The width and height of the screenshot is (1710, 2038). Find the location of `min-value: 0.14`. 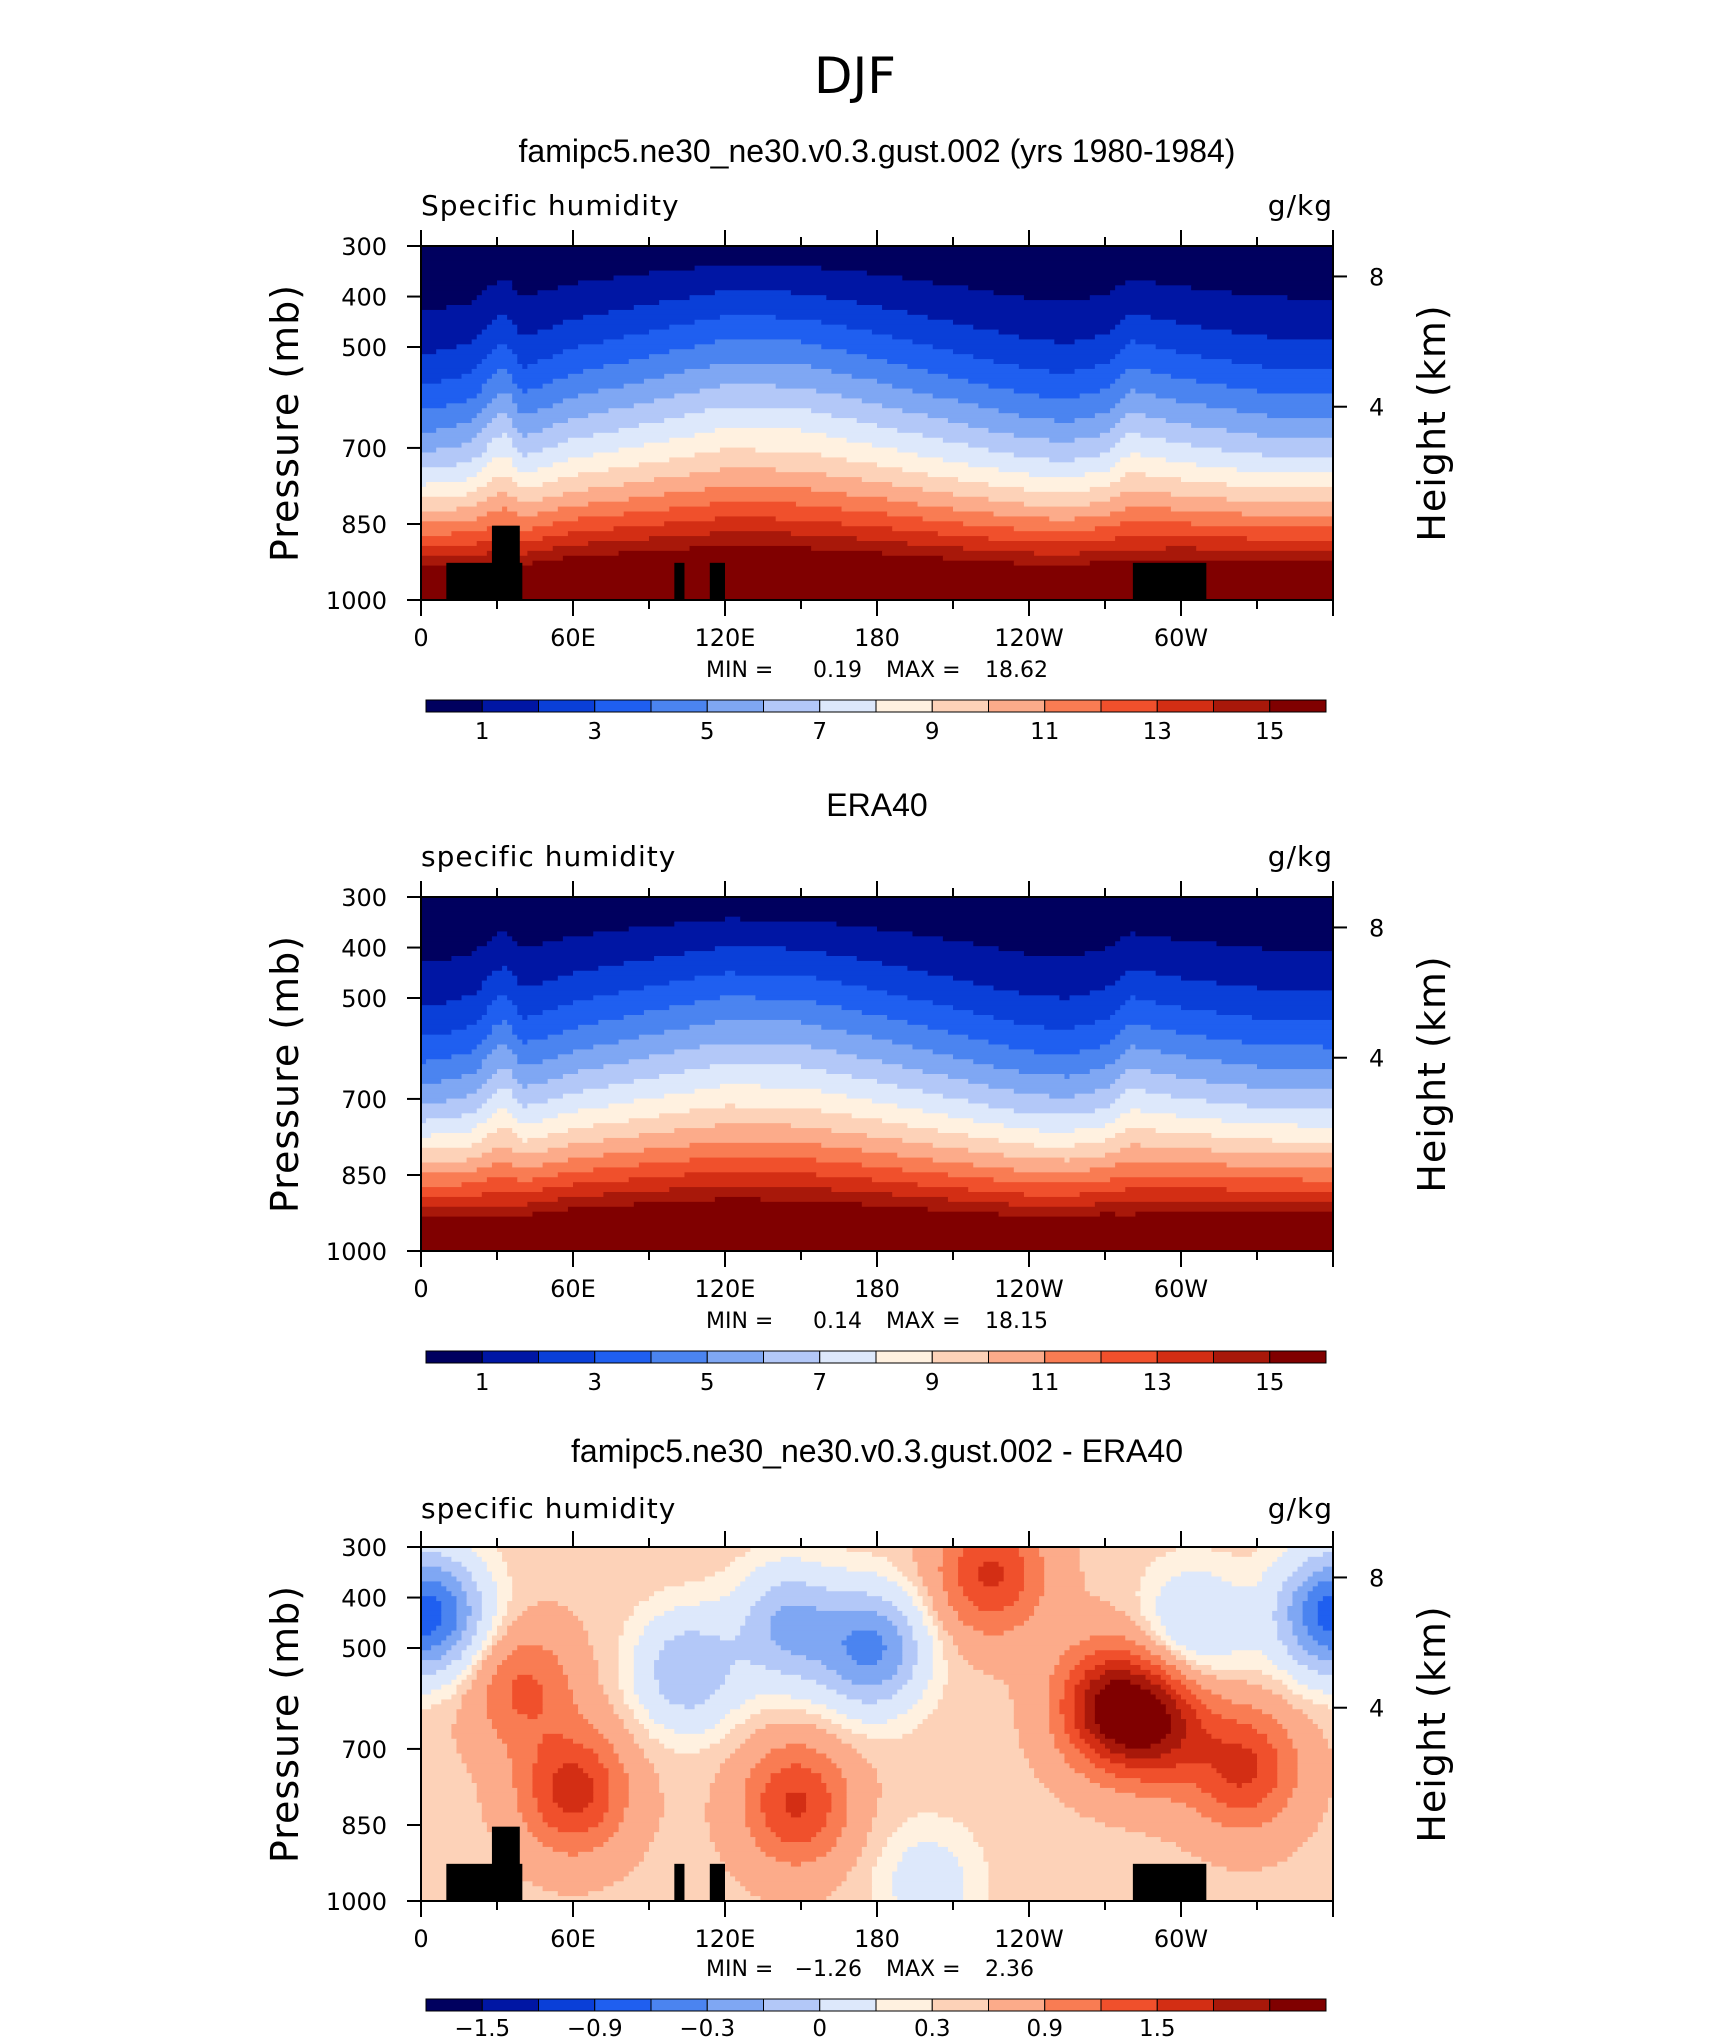

min-value: 0.14 is located at coordinates (837, 1321).